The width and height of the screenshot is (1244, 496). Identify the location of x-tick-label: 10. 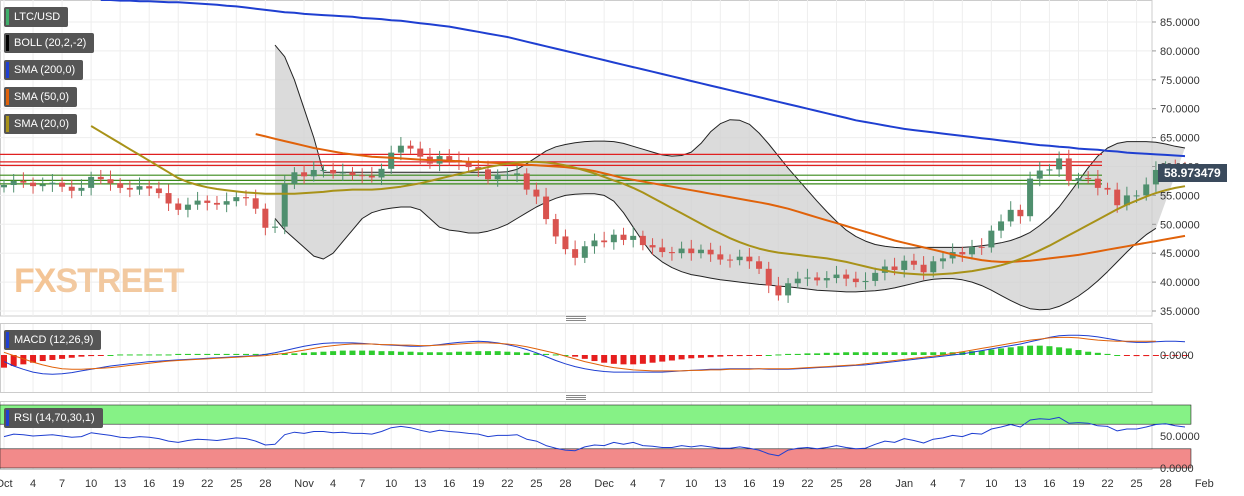
(91, 484).